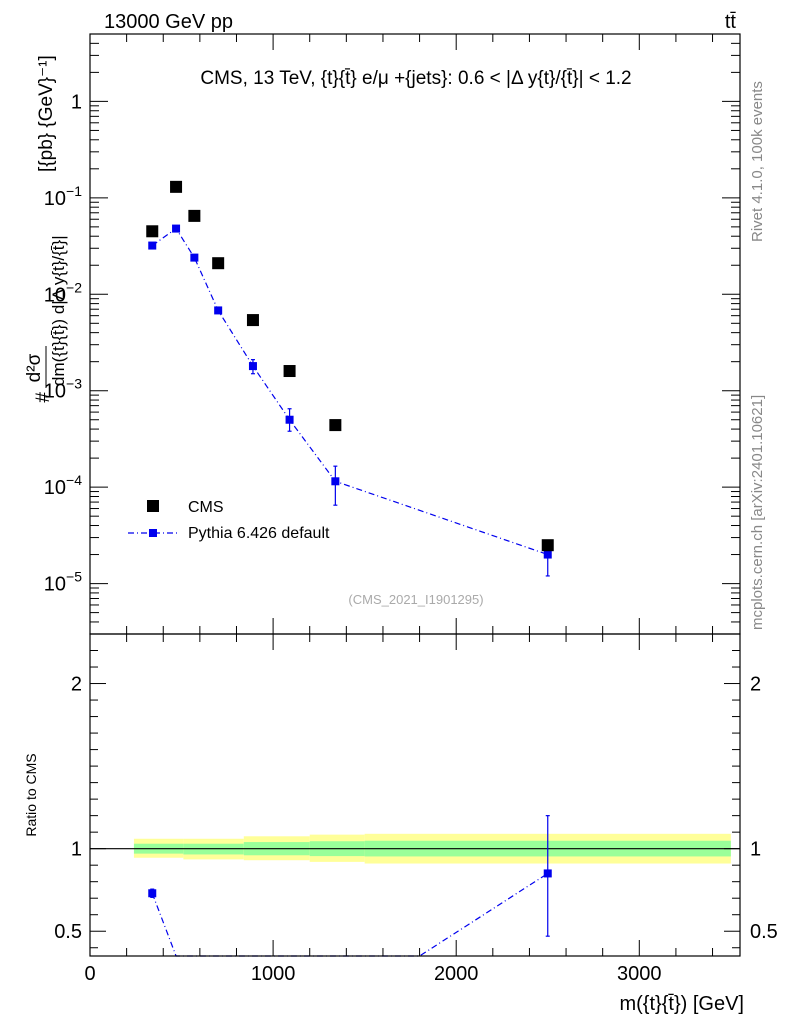 The image size is (786, 1024). What do you see at coordinates (34, 367) in the screenshot?
I see `y-label-numerator: d²σ` at bounding box center [34, 367].